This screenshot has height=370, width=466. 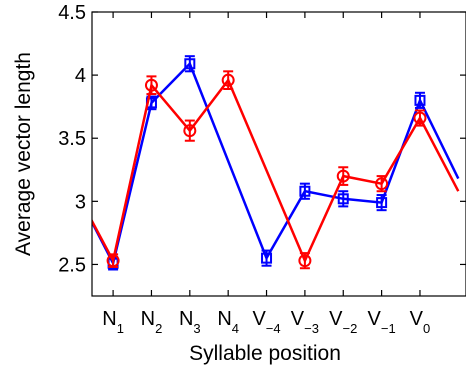 I want to click on x-tick-label: V−1, so click(x=382, y=322).